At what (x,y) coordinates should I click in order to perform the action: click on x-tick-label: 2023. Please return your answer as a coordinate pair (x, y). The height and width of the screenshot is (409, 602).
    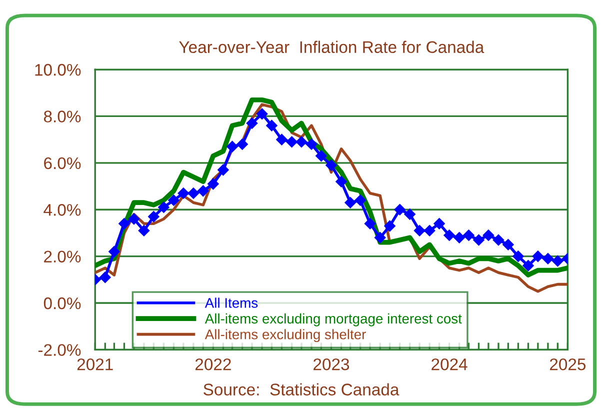
    Looking at the image, I should click on (332, 364).